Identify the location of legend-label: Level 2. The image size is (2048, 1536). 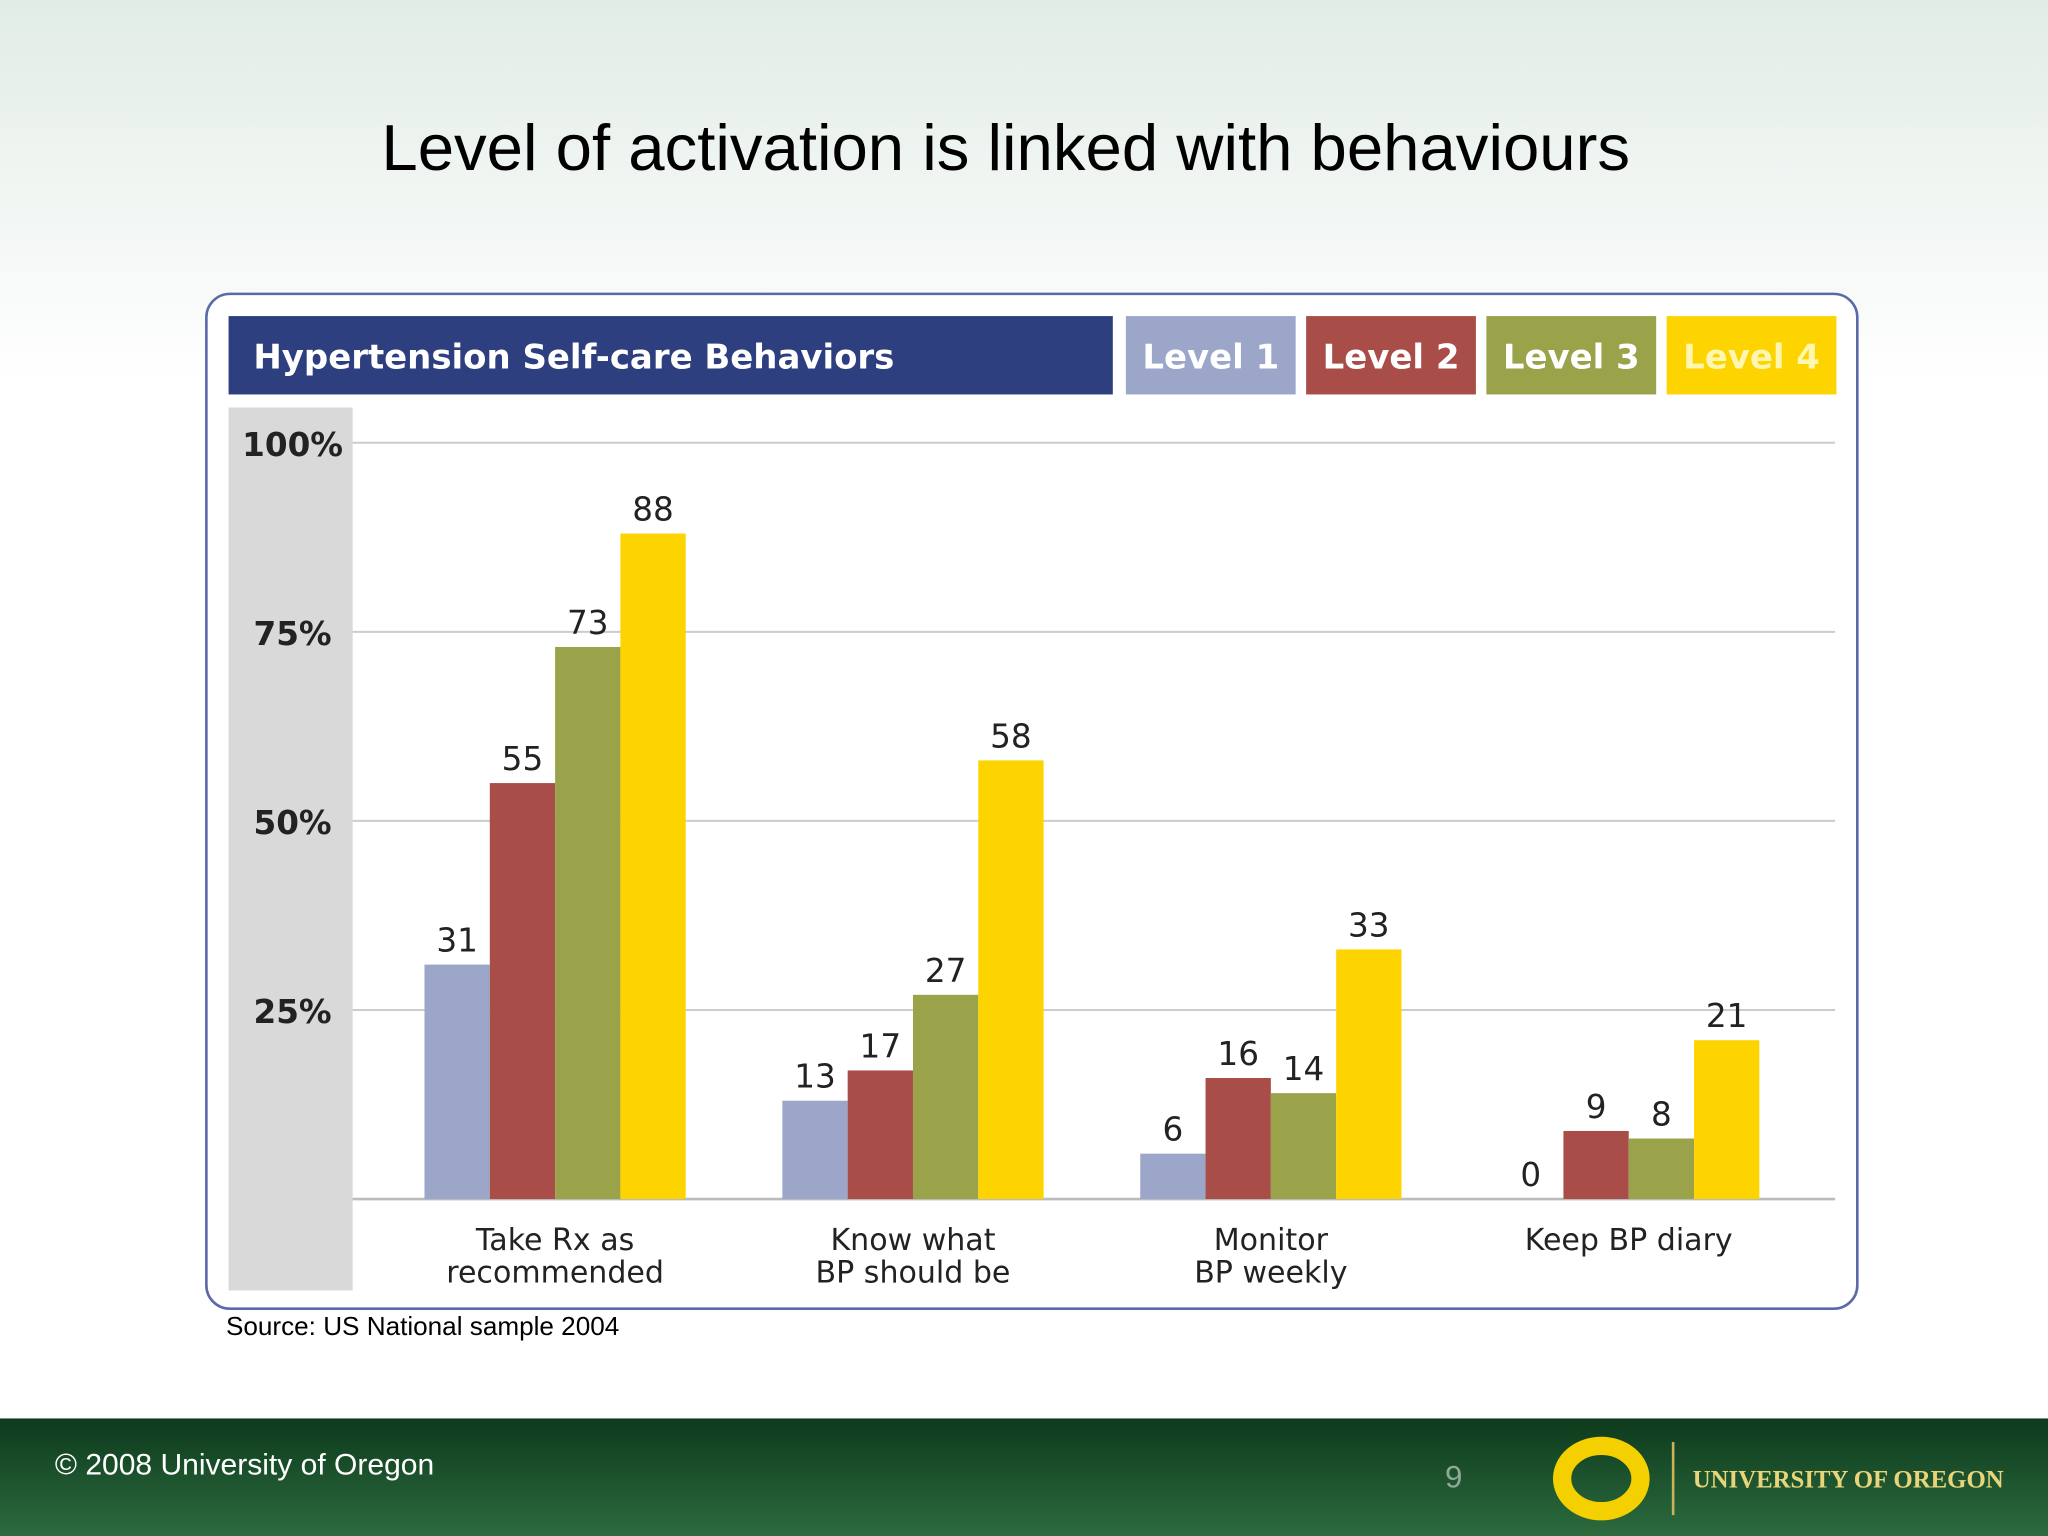
(1391, 357).